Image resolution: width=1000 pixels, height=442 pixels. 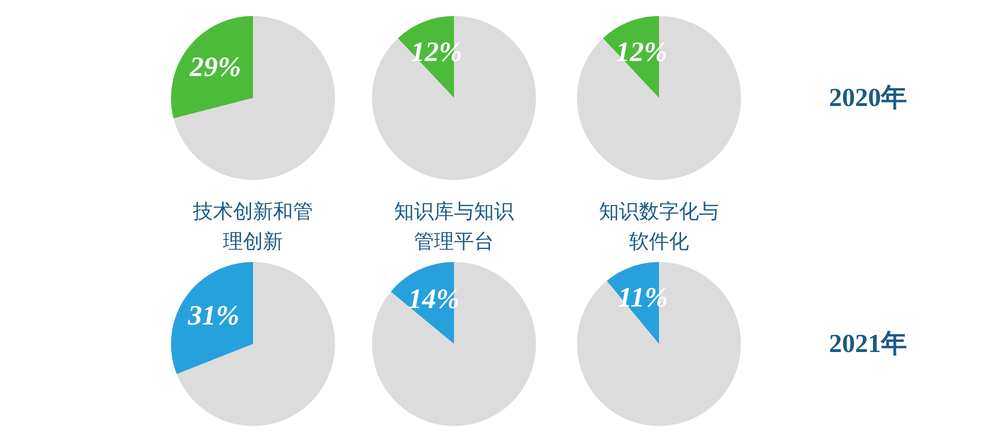 I want to click on data-label: 29%, so click(x=215, y=68).